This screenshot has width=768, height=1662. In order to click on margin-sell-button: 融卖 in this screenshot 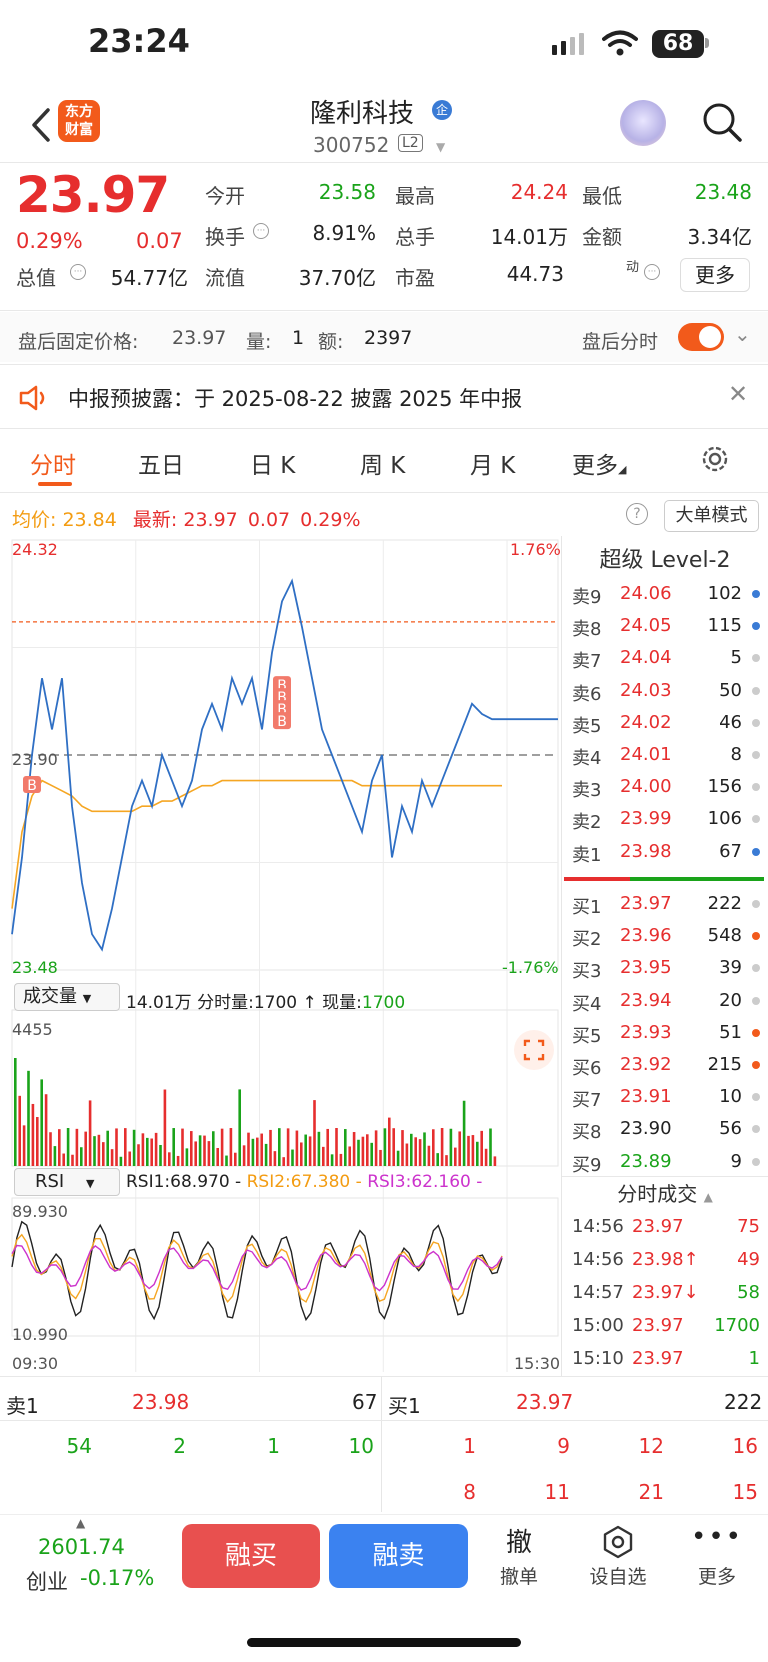, I will do `click(398, 1556)`.